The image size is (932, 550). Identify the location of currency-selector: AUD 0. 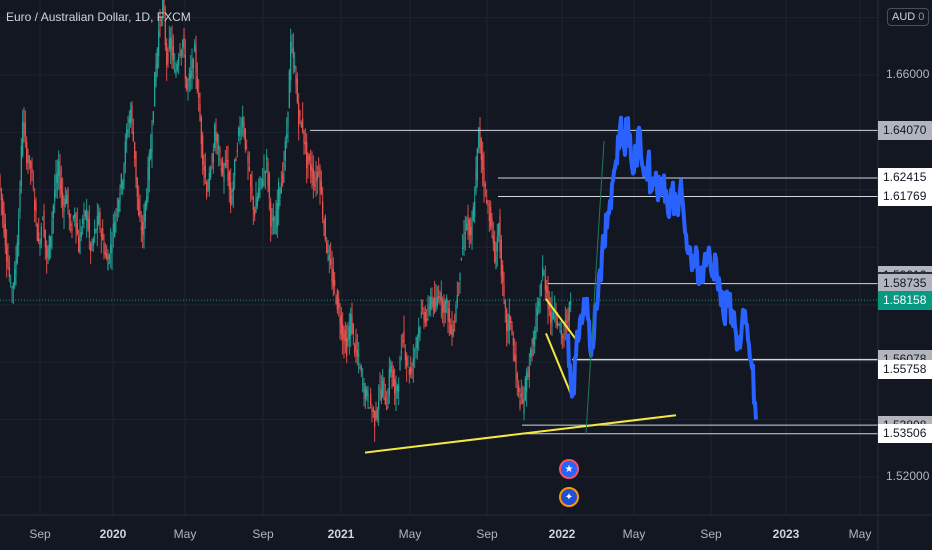
(908, 17).